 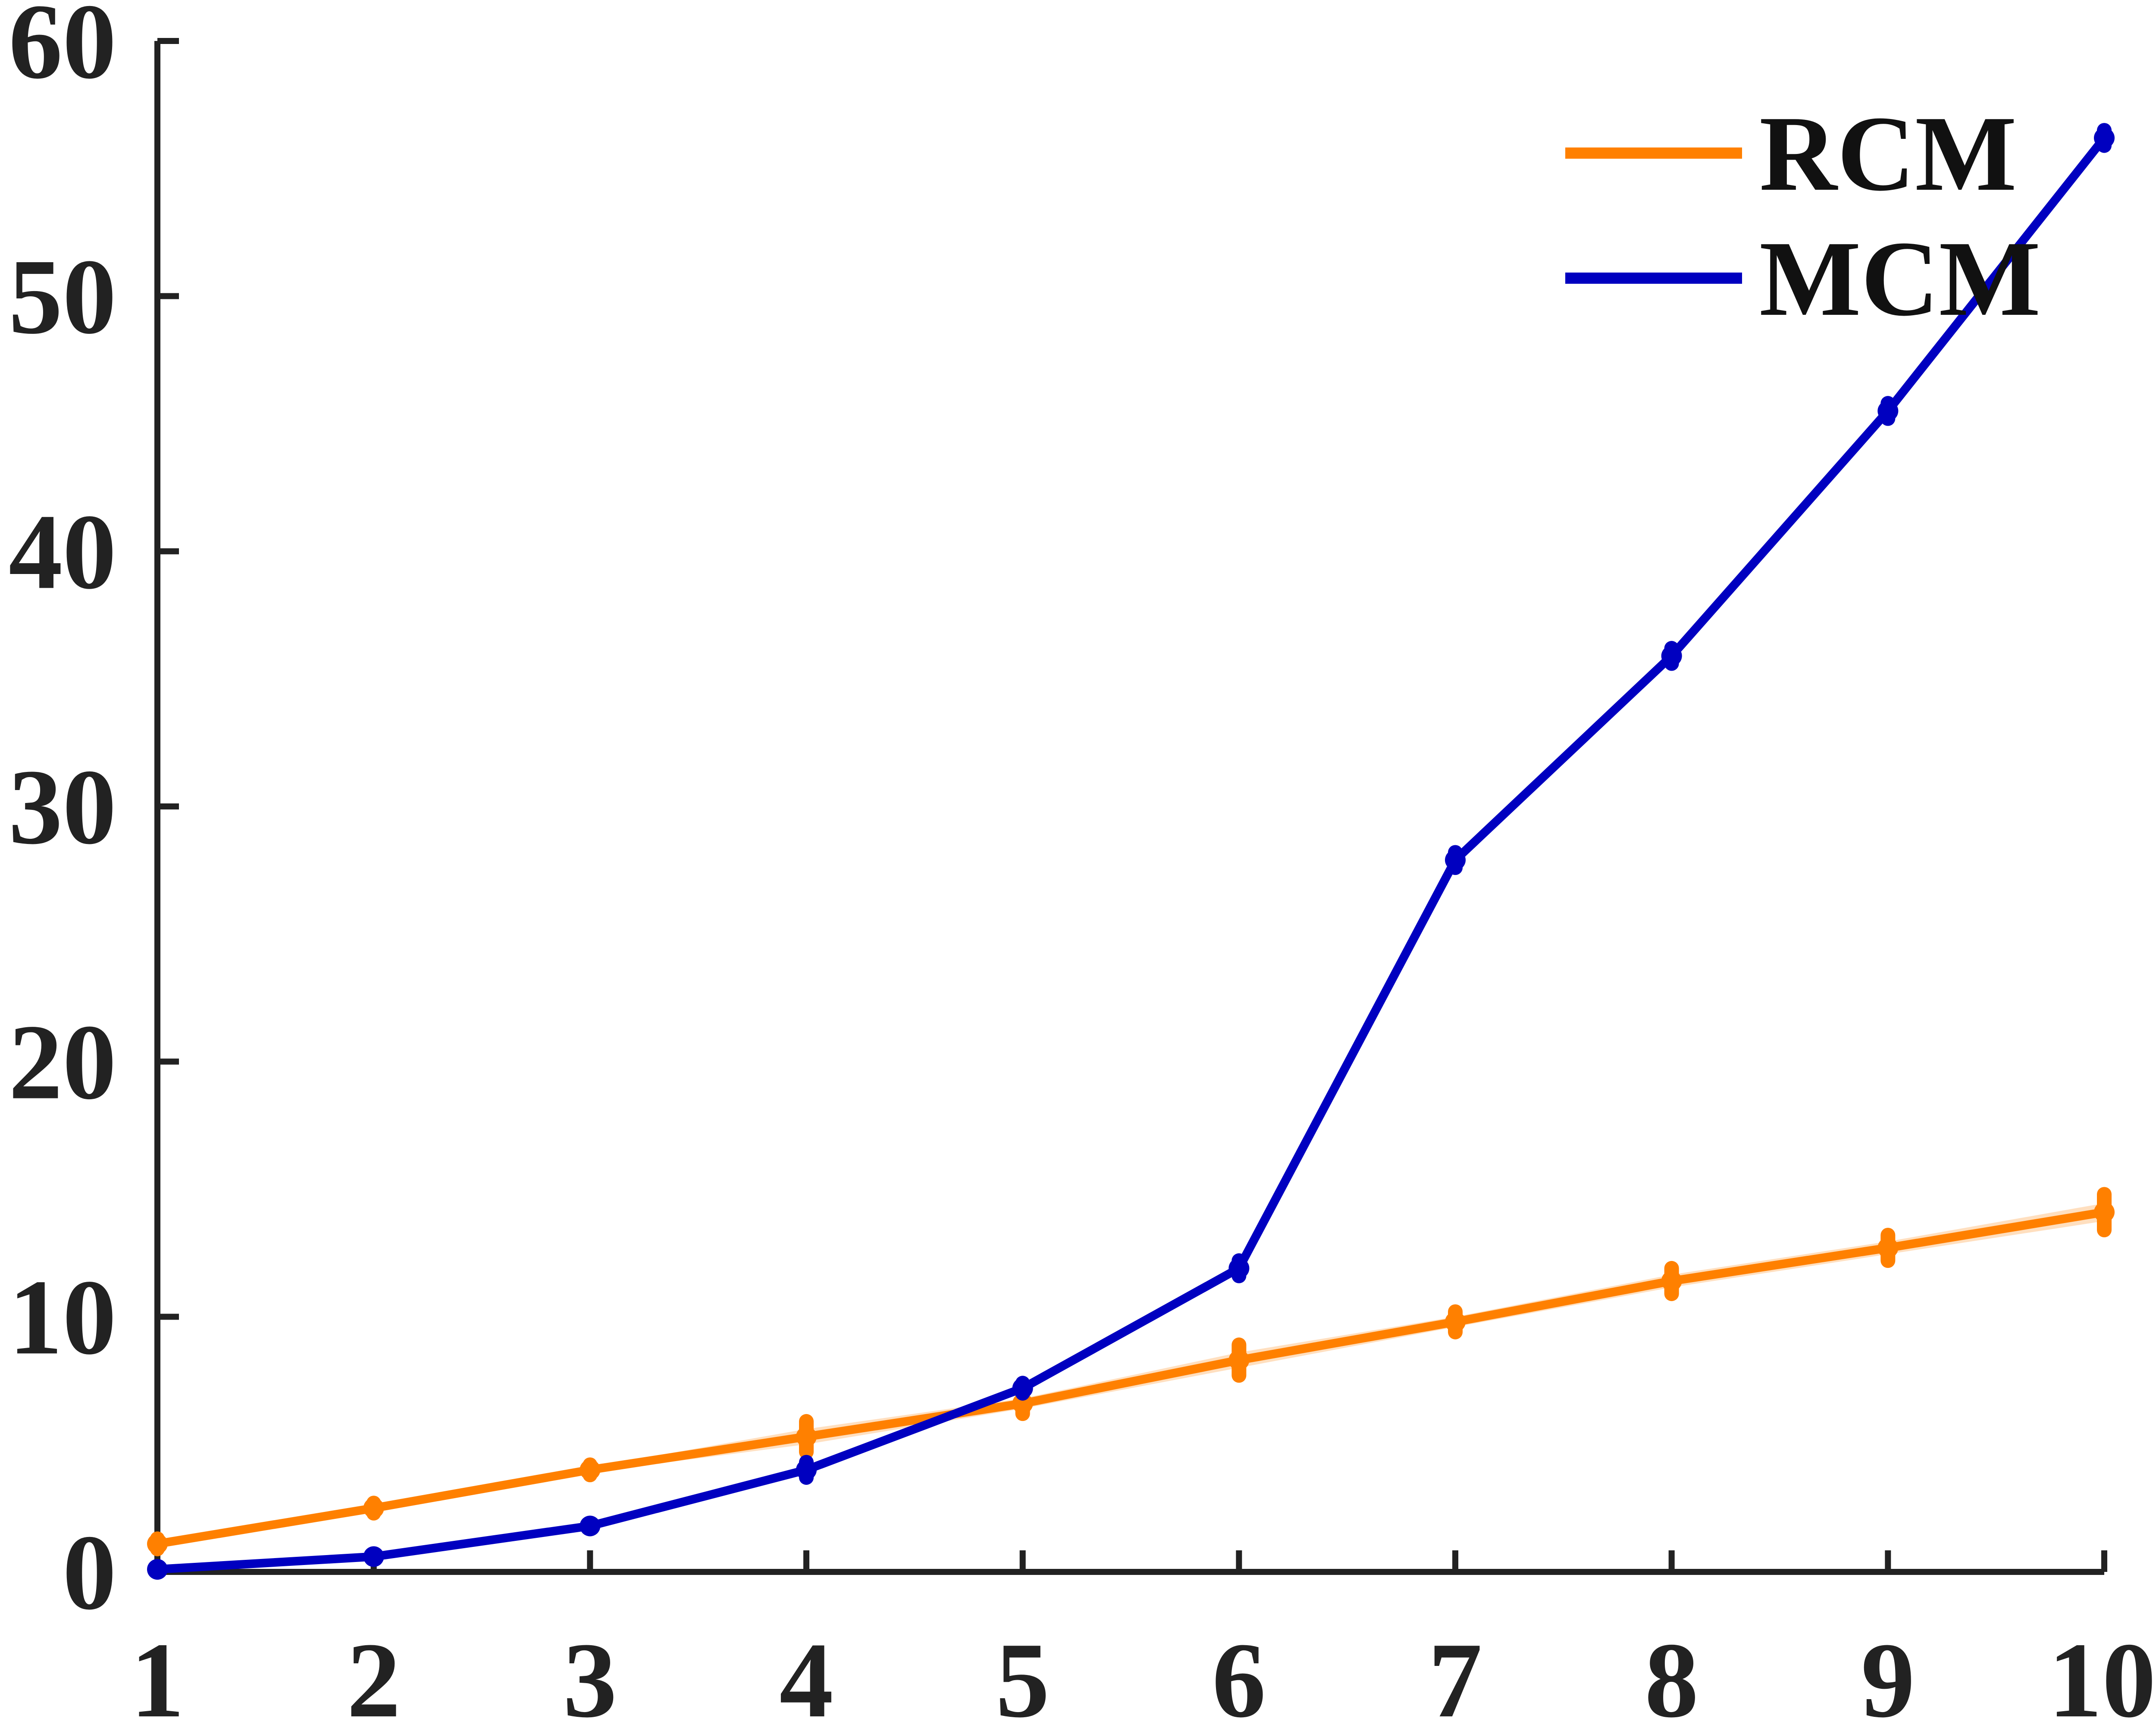 What do you see at coordinates (1455, 1673) in the screenshot?
I see `x-tick-label: 7` at bounding box center [1455, 1673].